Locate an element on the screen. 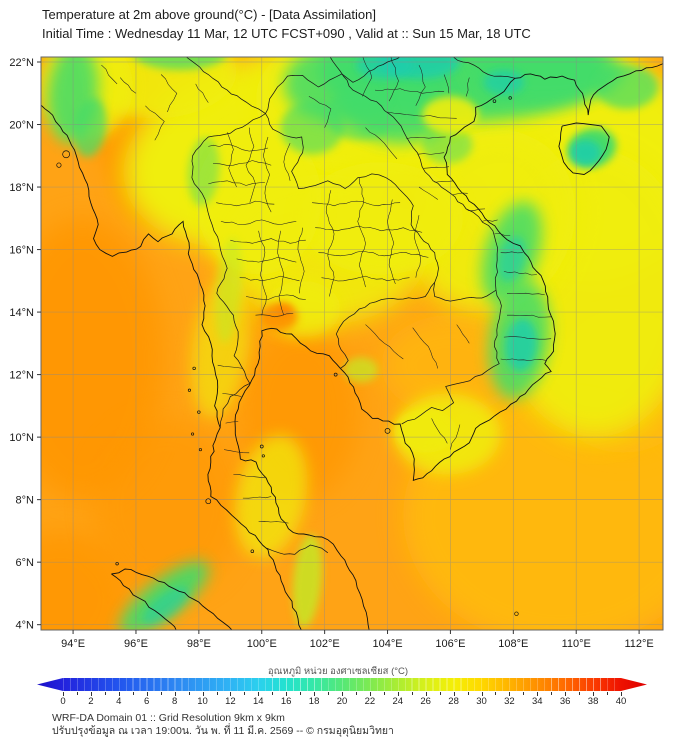  colorbar-tick-label: 22 is located at coordinates (370, 701).